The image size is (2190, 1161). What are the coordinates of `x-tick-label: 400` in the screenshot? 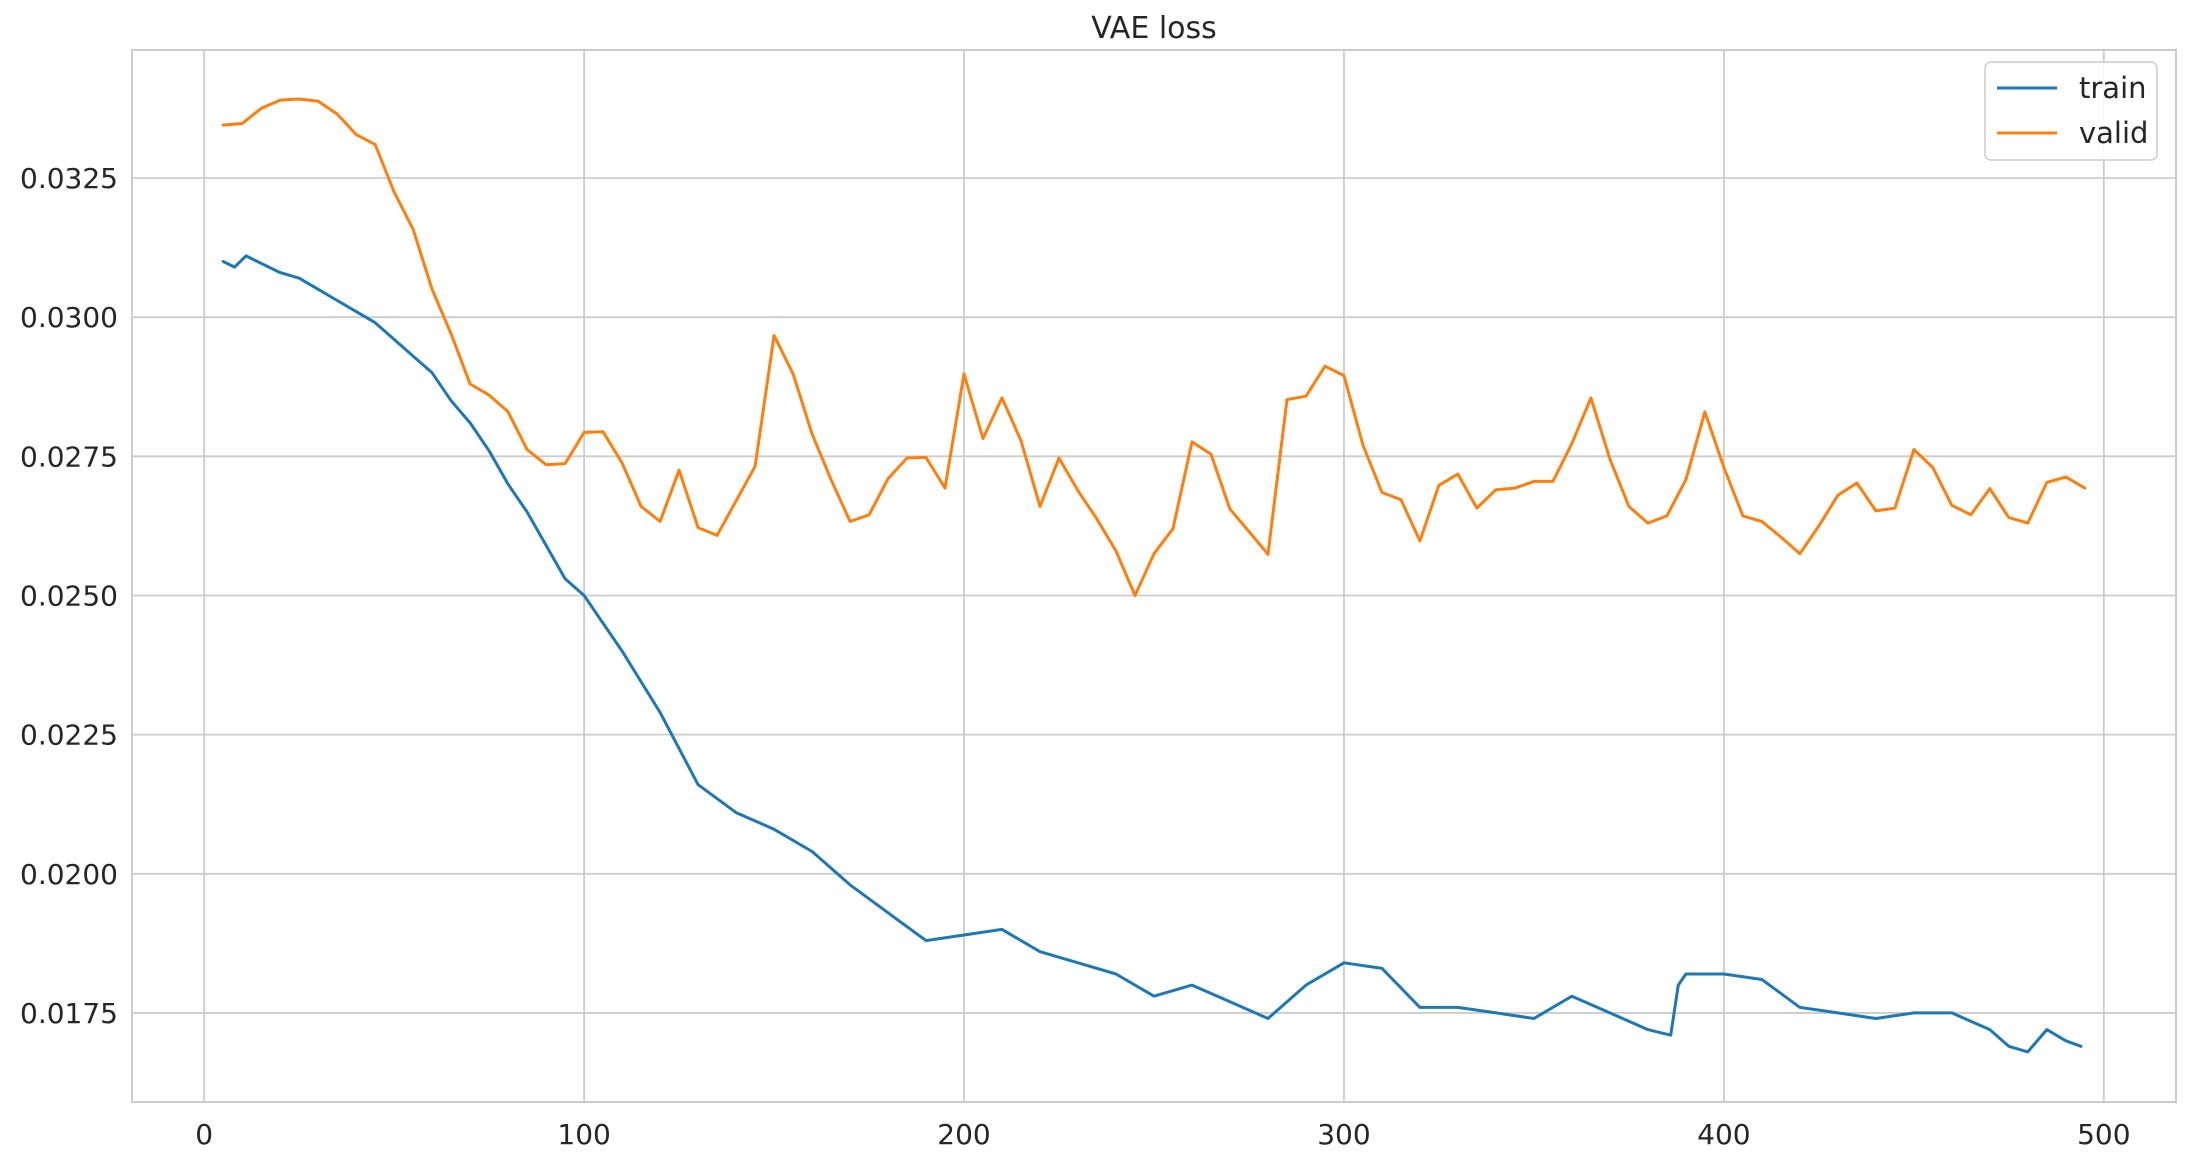 It's located at (1723, 1134).